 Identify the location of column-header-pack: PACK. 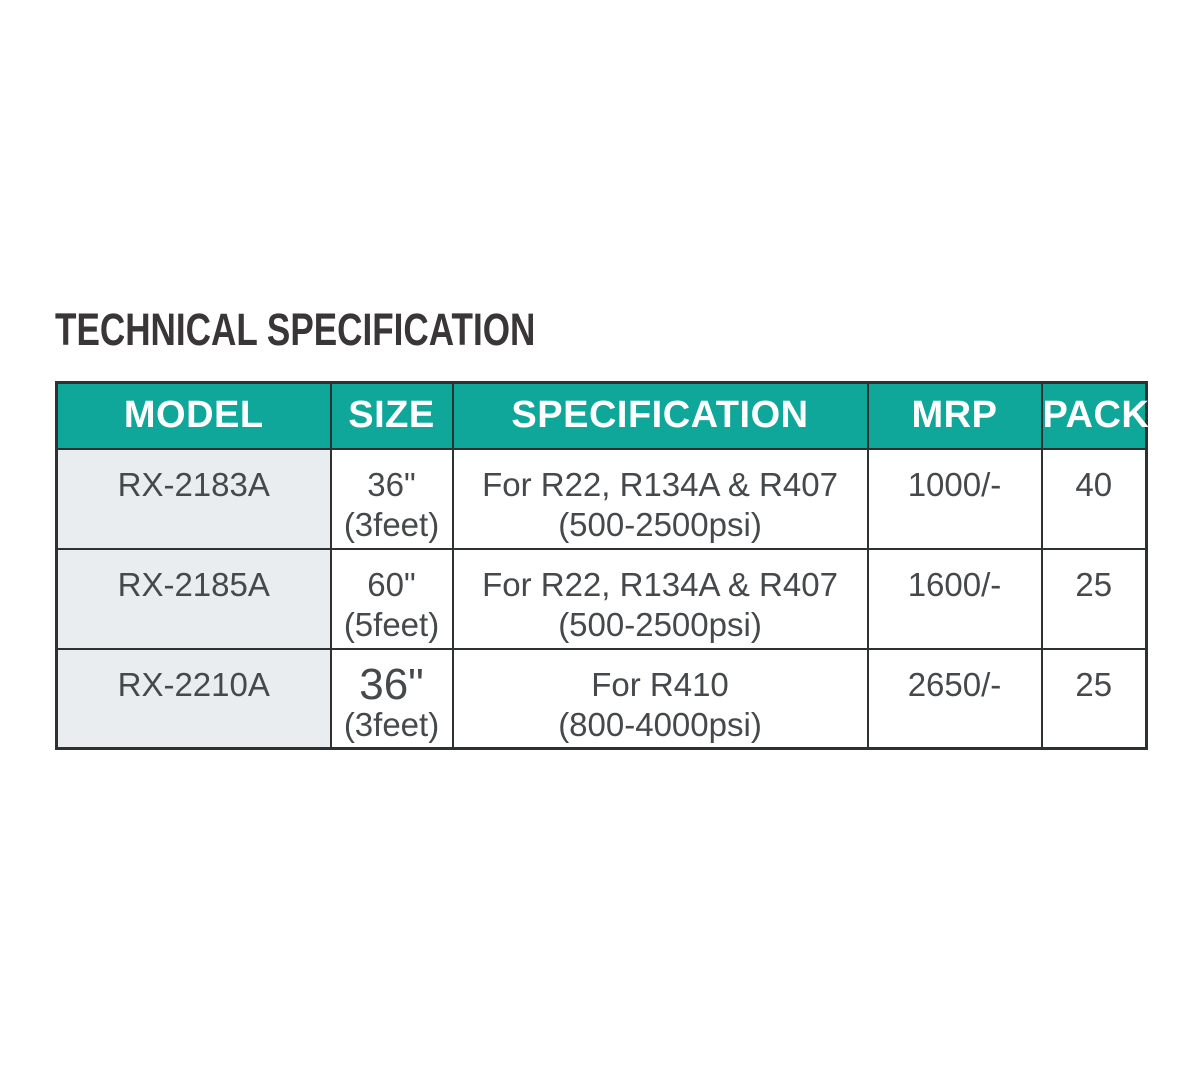
(1094, 415).